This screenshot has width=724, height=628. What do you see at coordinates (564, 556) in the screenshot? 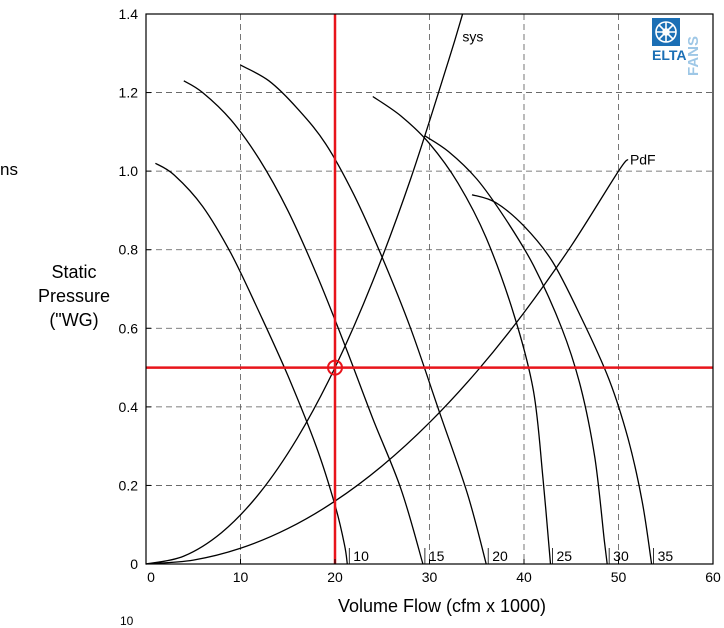
I see `fan-curve-label-25: 25` at bounding box center [564, 556].